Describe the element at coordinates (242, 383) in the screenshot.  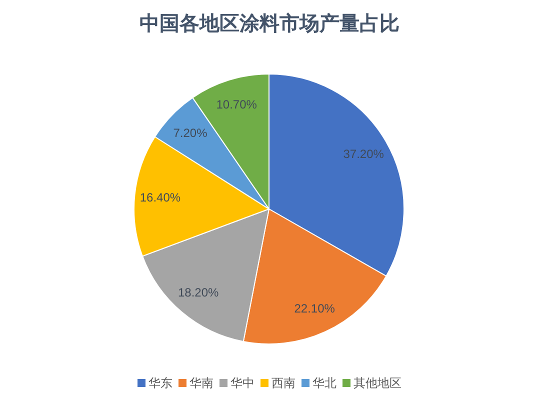
I see `legend-label: 华中` at that location.